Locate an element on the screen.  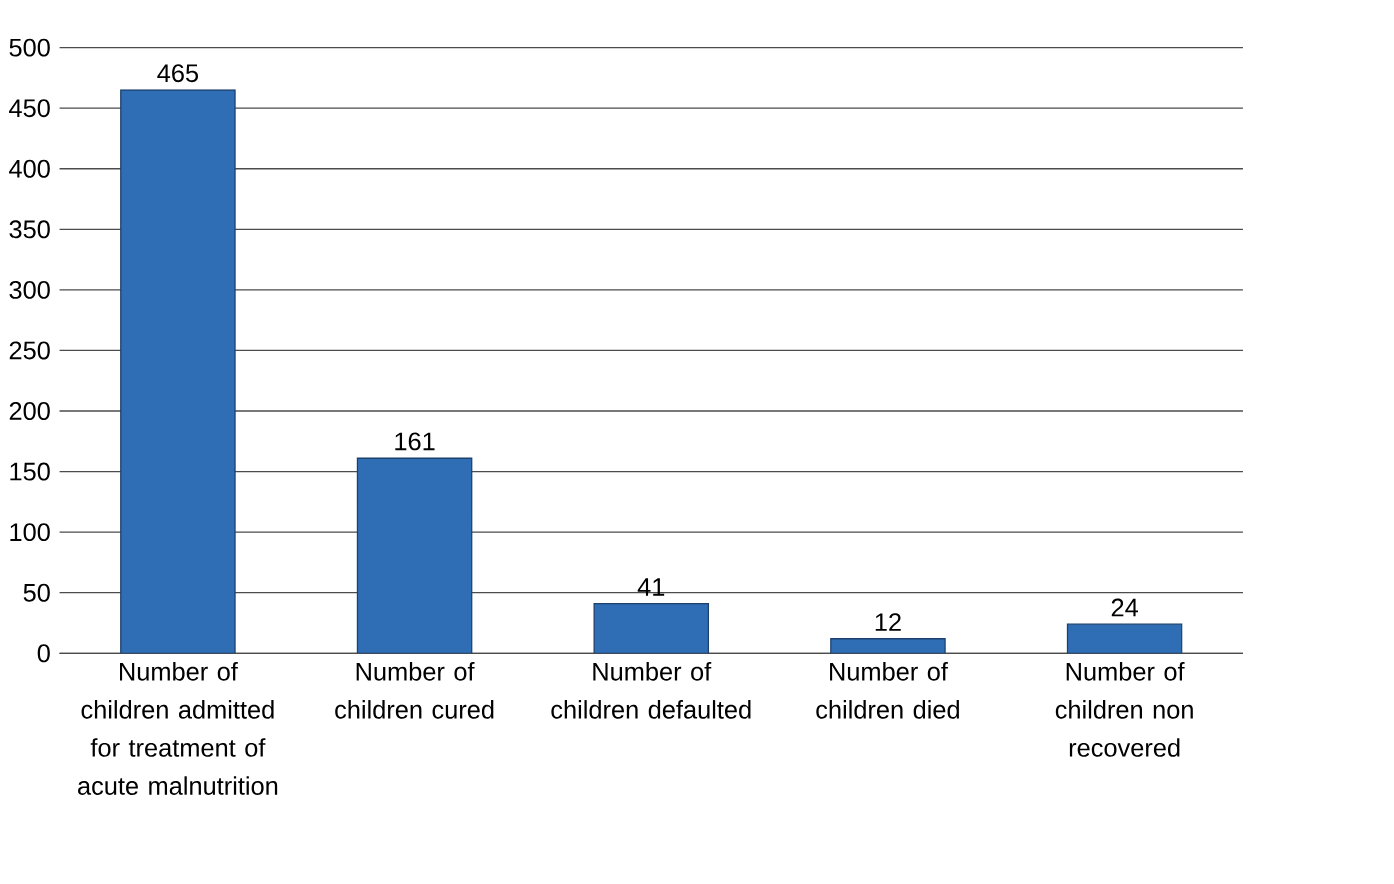
x-tick-label: Number of children defaulted is located at coordinates (651, 690).